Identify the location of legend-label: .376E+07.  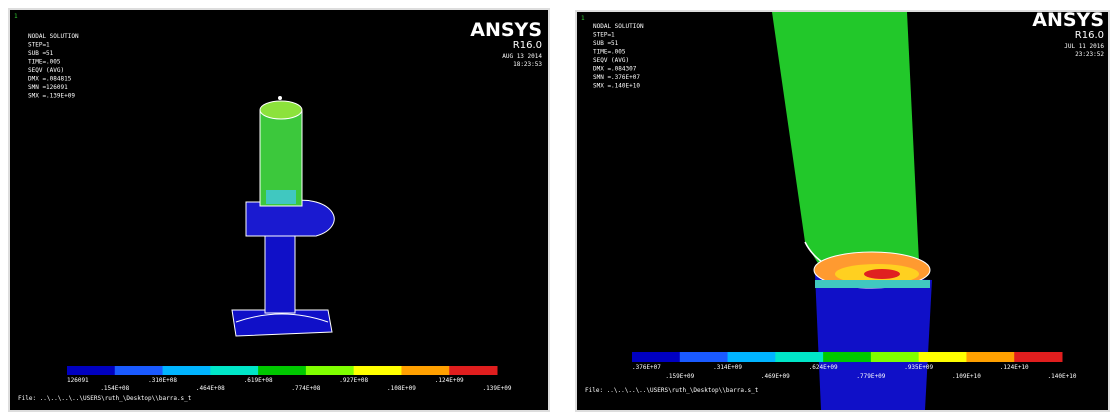
(646, 367).